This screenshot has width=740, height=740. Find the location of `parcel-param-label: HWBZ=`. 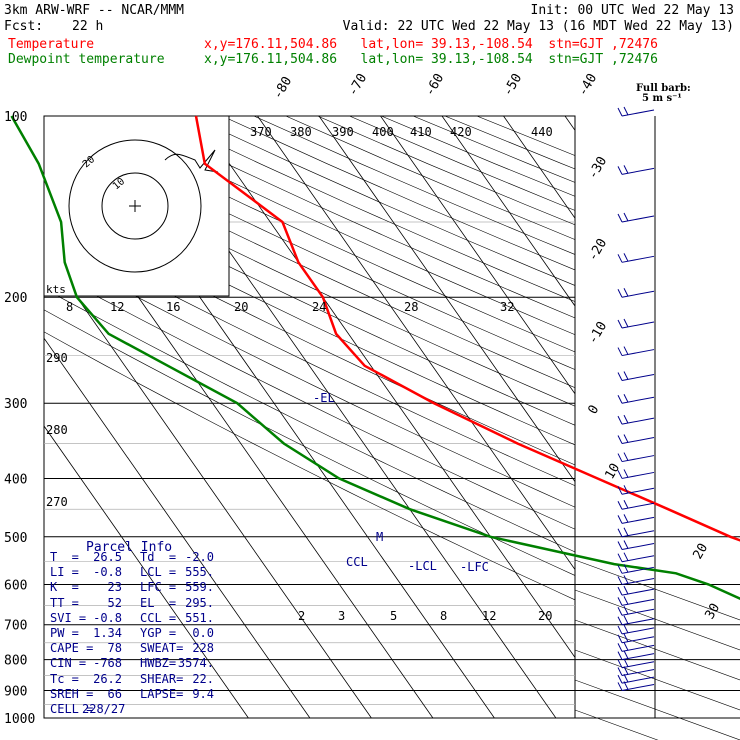

parcel-param-label: HWBZ= is located at coordinates (158, 663).